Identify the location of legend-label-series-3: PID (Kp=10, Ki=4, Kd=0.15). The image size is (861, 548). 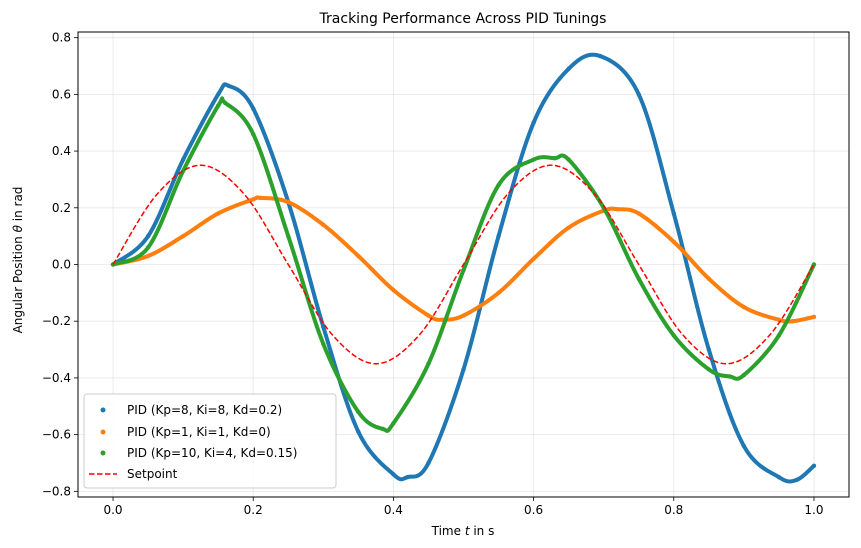
(212, 453).